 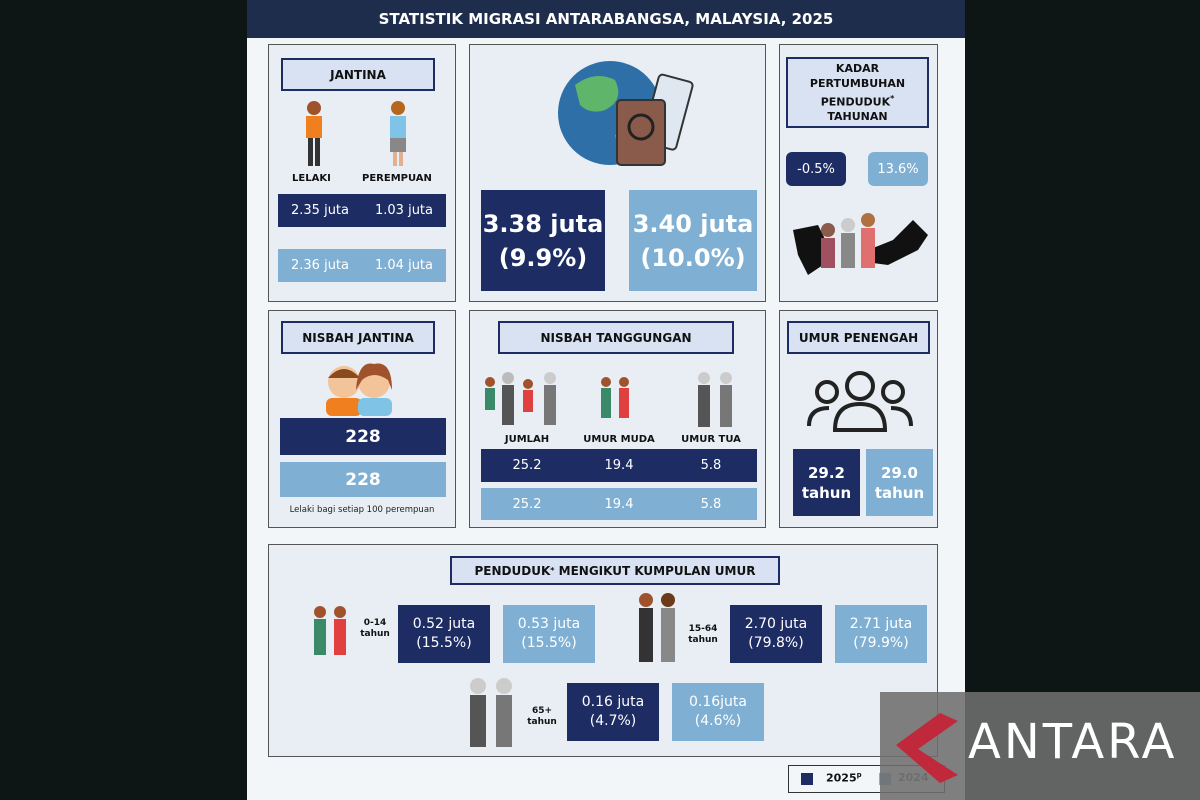 What do you see at coordinates (717, 702) in the screenshot?
I see `amount: 0.16juta` at bounding box center [717, 702].